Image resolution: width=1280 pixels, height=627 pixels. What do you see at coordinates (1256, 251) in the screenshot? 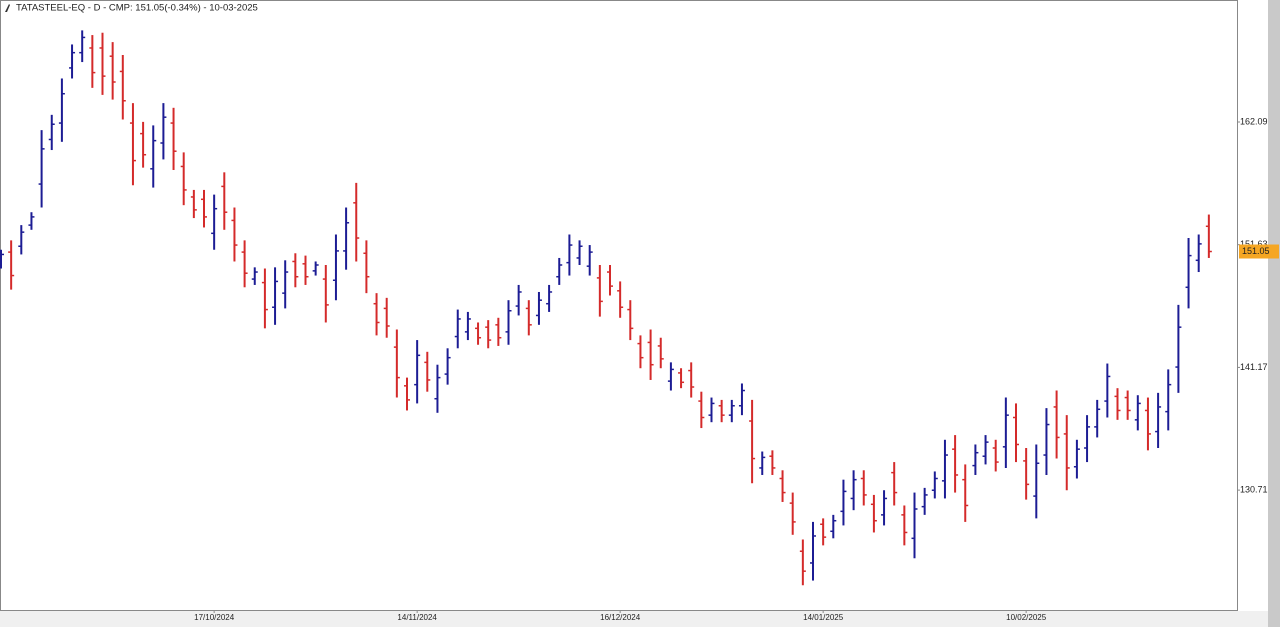
I see `last-price-label: 151.05` at bounding box center [1256, 251].